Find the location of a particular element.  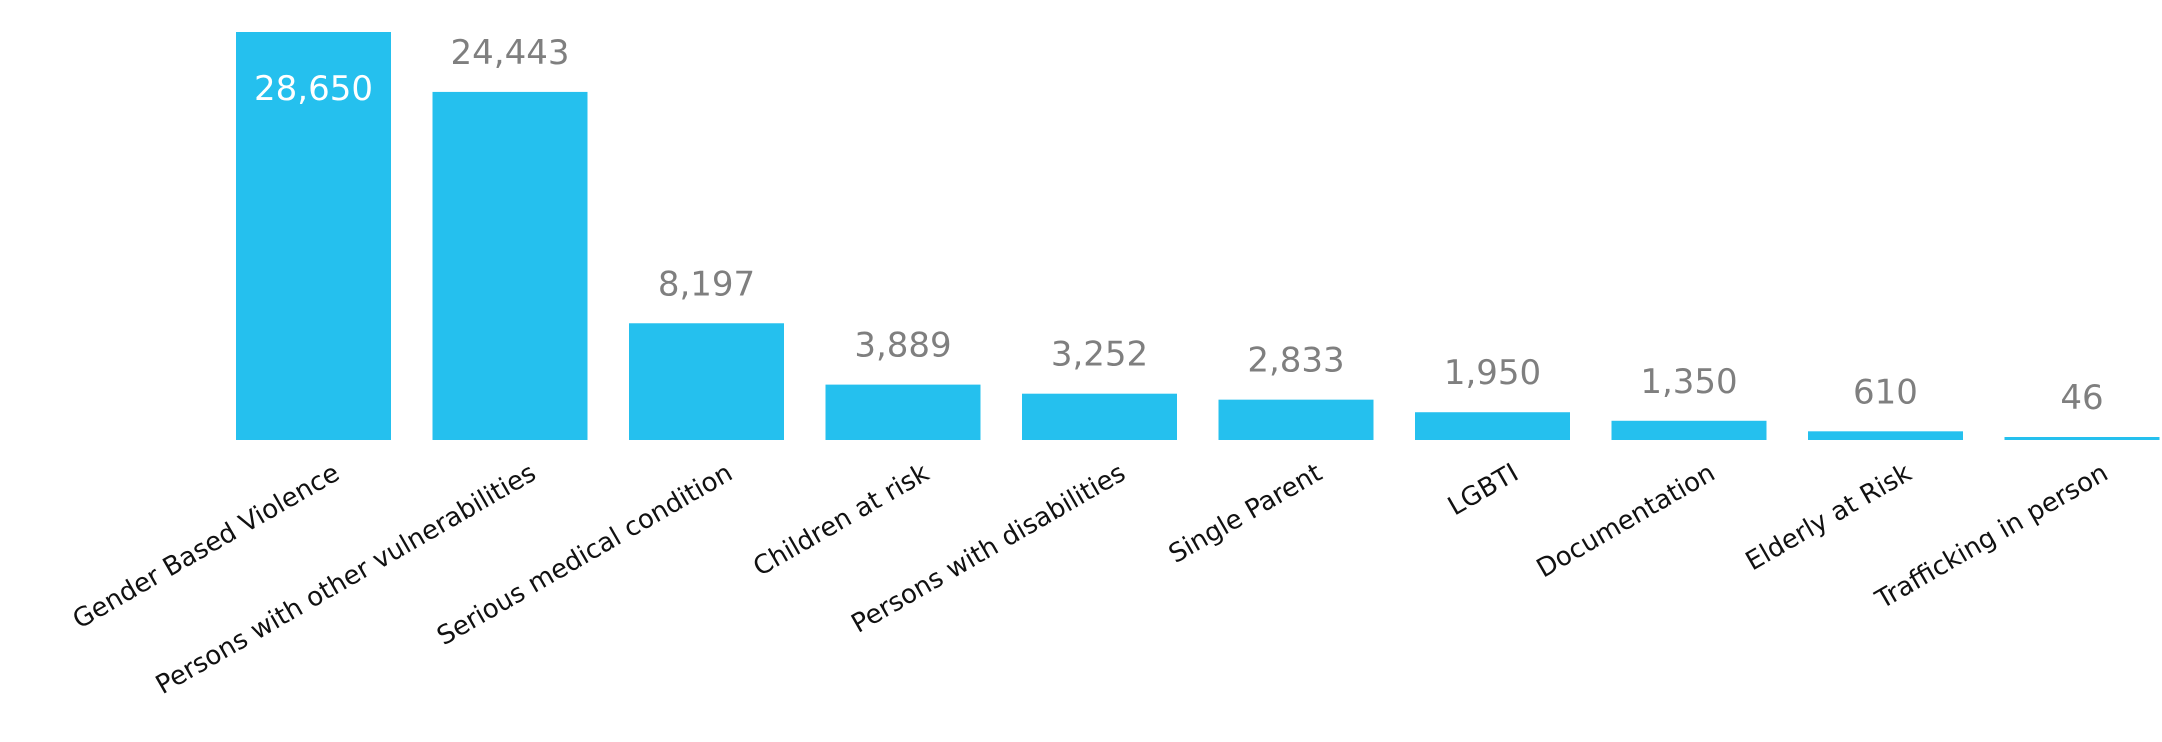

category-label-documentation: Documentation is located at coordinates (1626, 521).